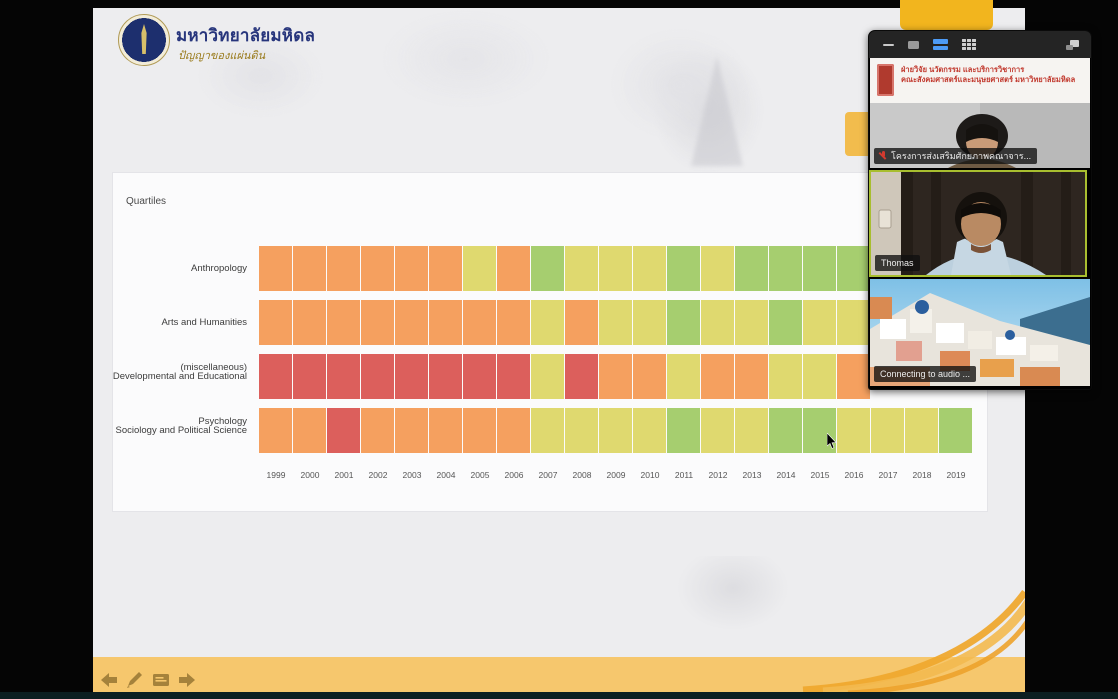  What do you see at coordinates (146, 201) in the screenshot?
I see `chart-title: Quartiles` at bounding box center [146, 201].